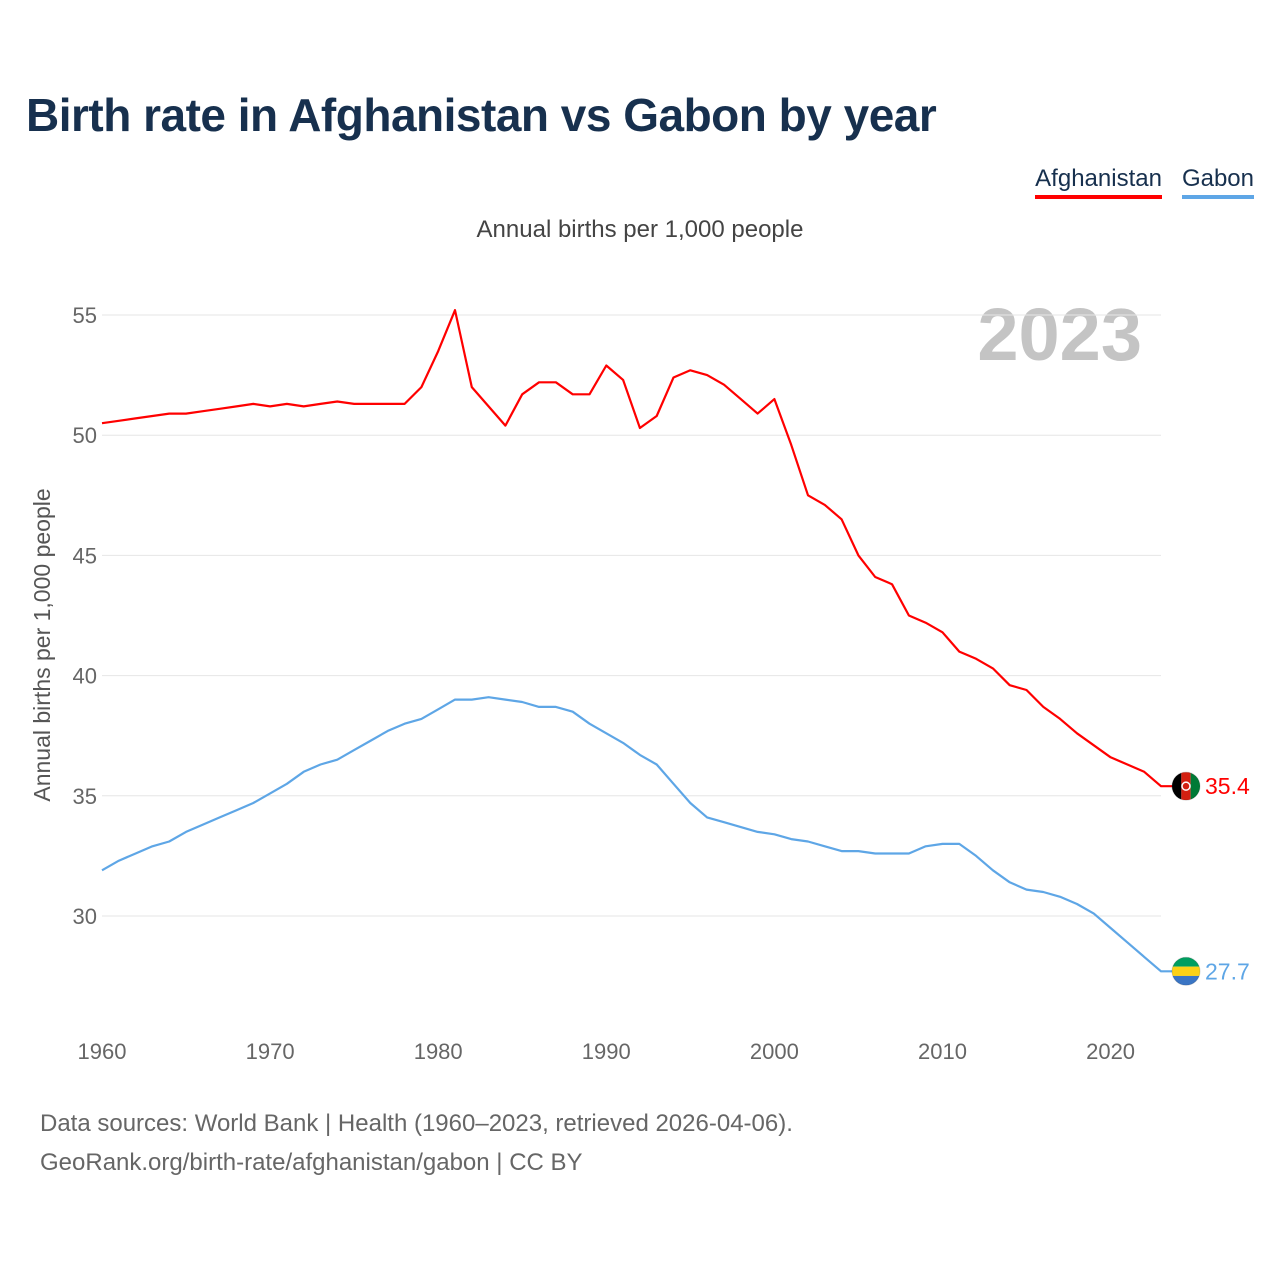  I want to click on end-value-label-afghanistan: 35.4, so click(1227, 786).